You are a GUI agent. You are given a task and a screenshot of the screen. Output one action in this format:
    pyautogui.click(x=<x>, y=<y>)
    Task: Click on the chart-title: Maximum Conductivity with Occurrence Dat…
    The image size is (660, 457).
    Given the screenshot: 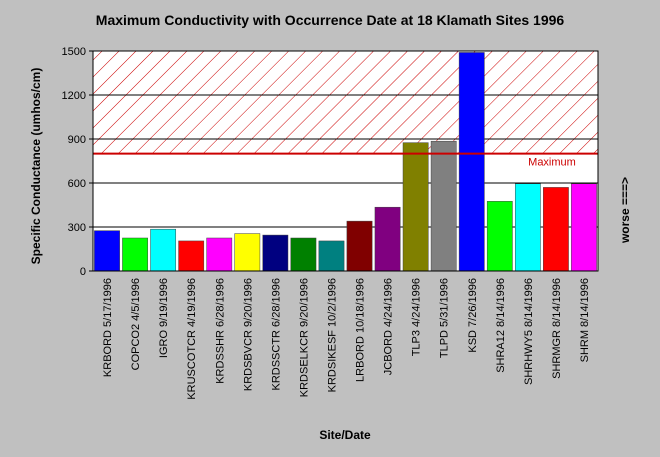 What is the action you would take?
    pyautogui.click(x=330, y=20)
    